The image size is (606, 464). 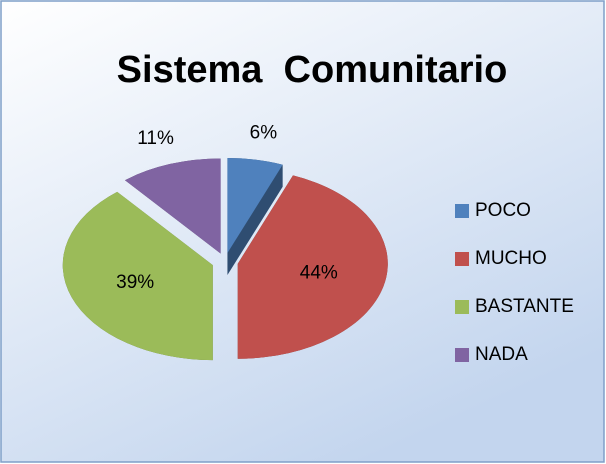 What do you see at coordinates (135, 282) in the screenshot?
I see `data-label: 39%` at bounding box center [135, 282].